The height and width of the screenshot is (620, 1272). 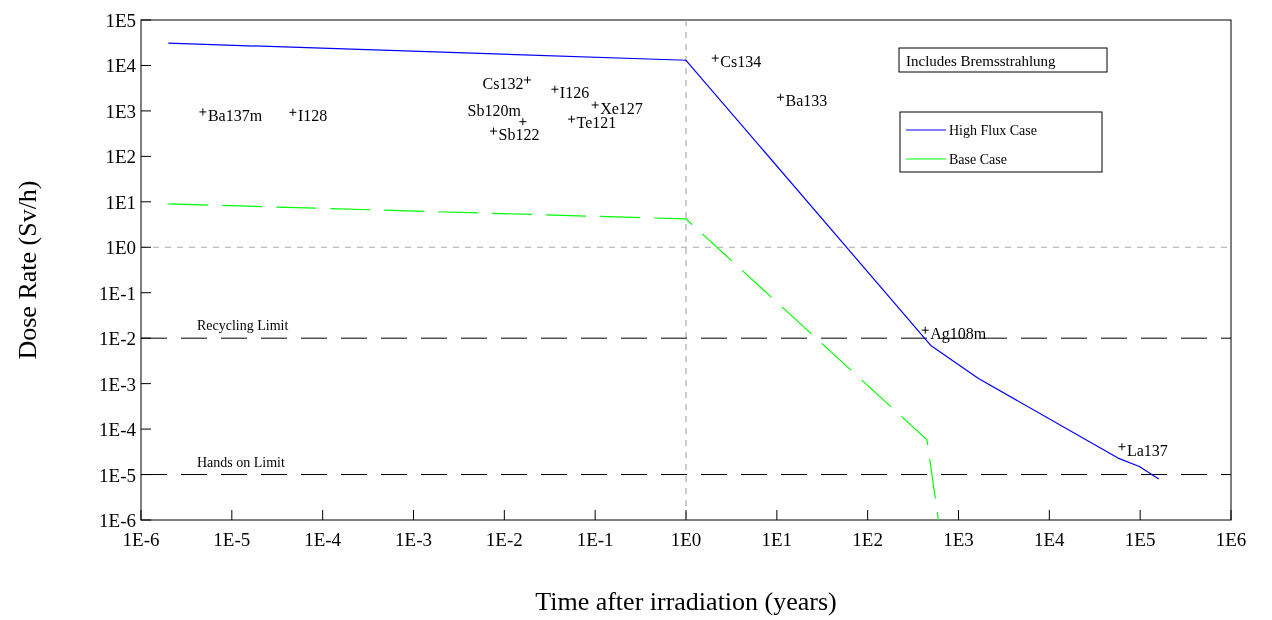 I want to click on annotation: Includes Bremsstrahlung, so click(x=981, y=61).